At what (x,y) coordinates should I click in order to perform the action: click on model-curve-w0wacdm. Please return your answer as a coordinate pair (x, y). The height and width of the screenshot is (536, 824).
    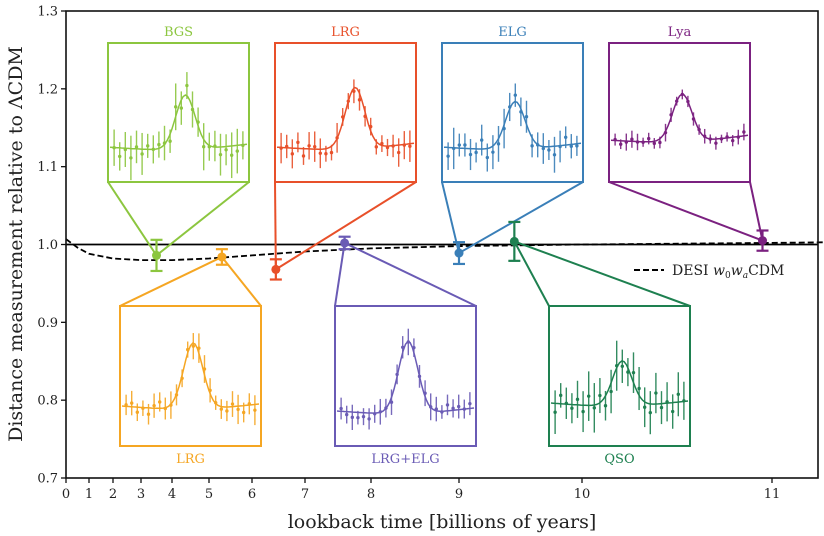
    Looking at the image, I should click on (444, 249).